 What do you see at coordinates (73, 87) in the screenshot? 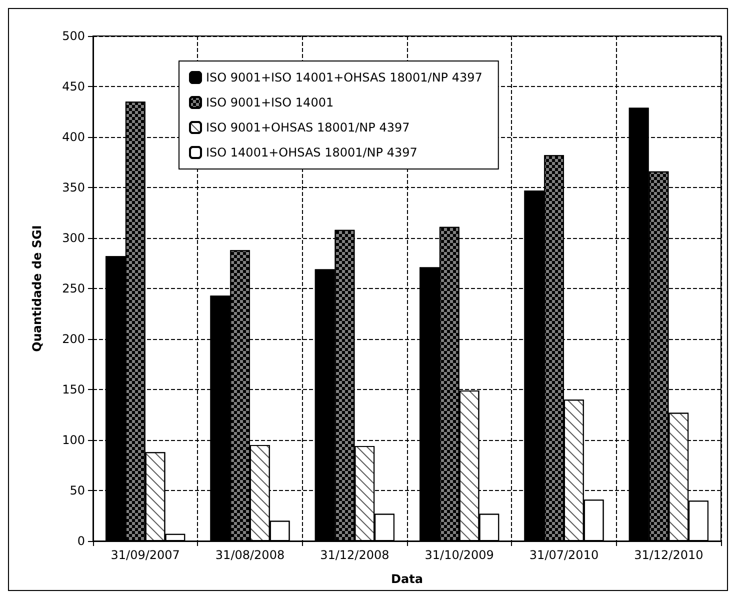
I see `y-tick-label: 450` at bounding box center [73, 87].